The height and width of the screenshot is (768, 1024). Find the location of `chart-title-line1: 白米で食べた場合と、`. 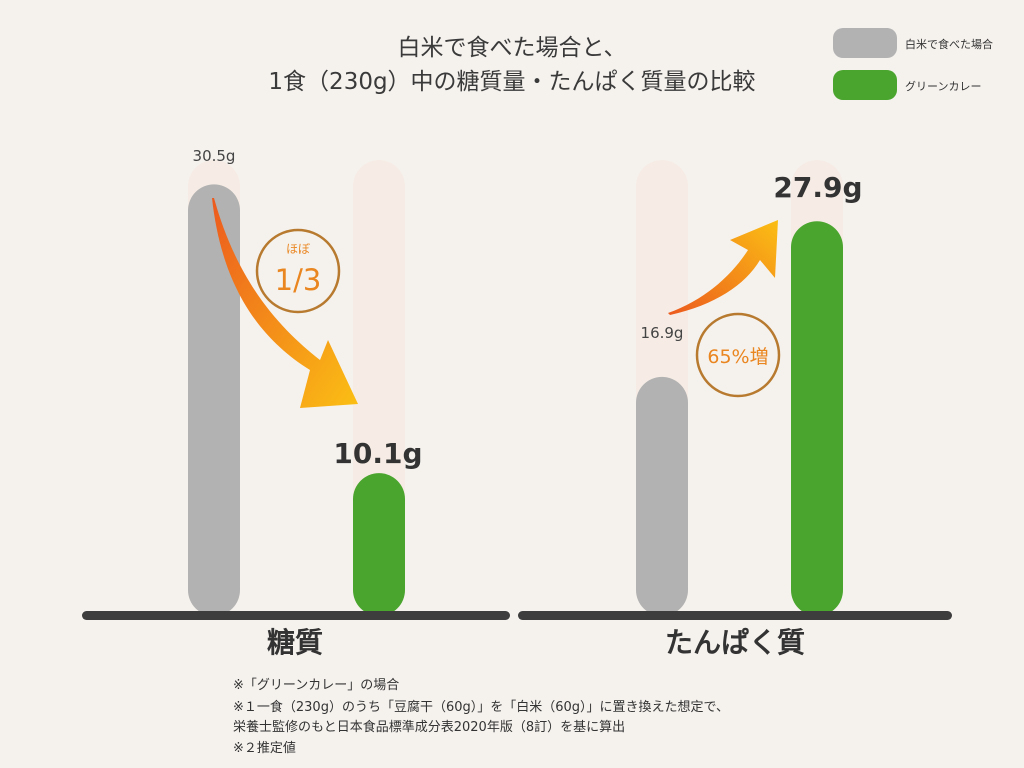

chart-title-line1: 白米で食べた場合と、 is located at coordinates (512, 48).